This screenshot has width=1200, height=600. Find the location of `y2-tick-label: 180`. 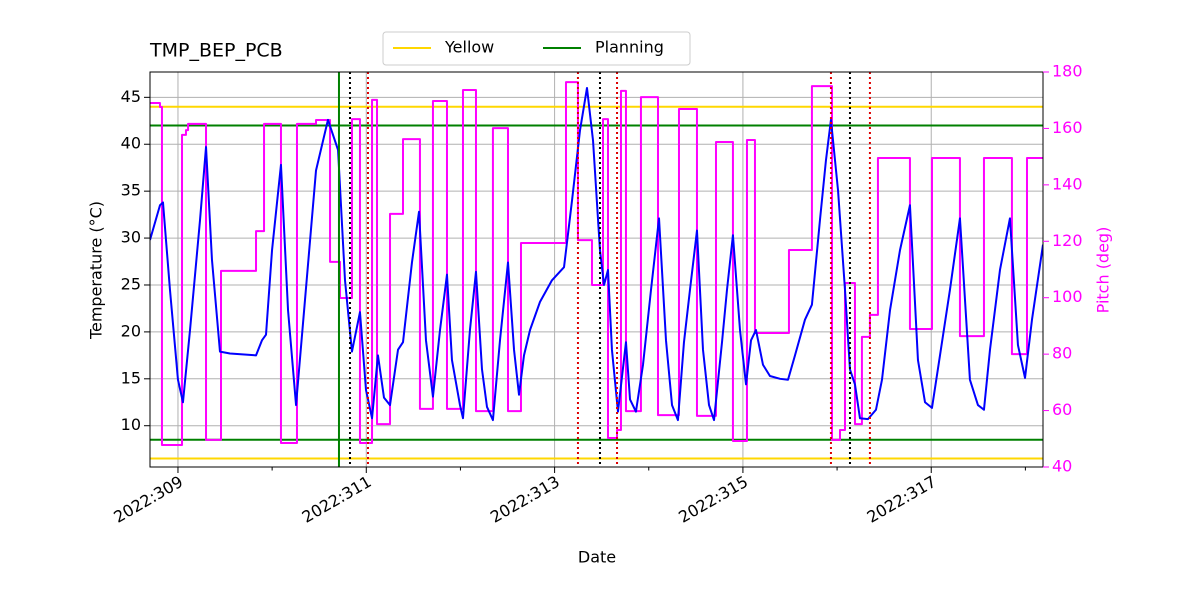

y2-tick-label: 180 is located at coordinates (1067, 71).